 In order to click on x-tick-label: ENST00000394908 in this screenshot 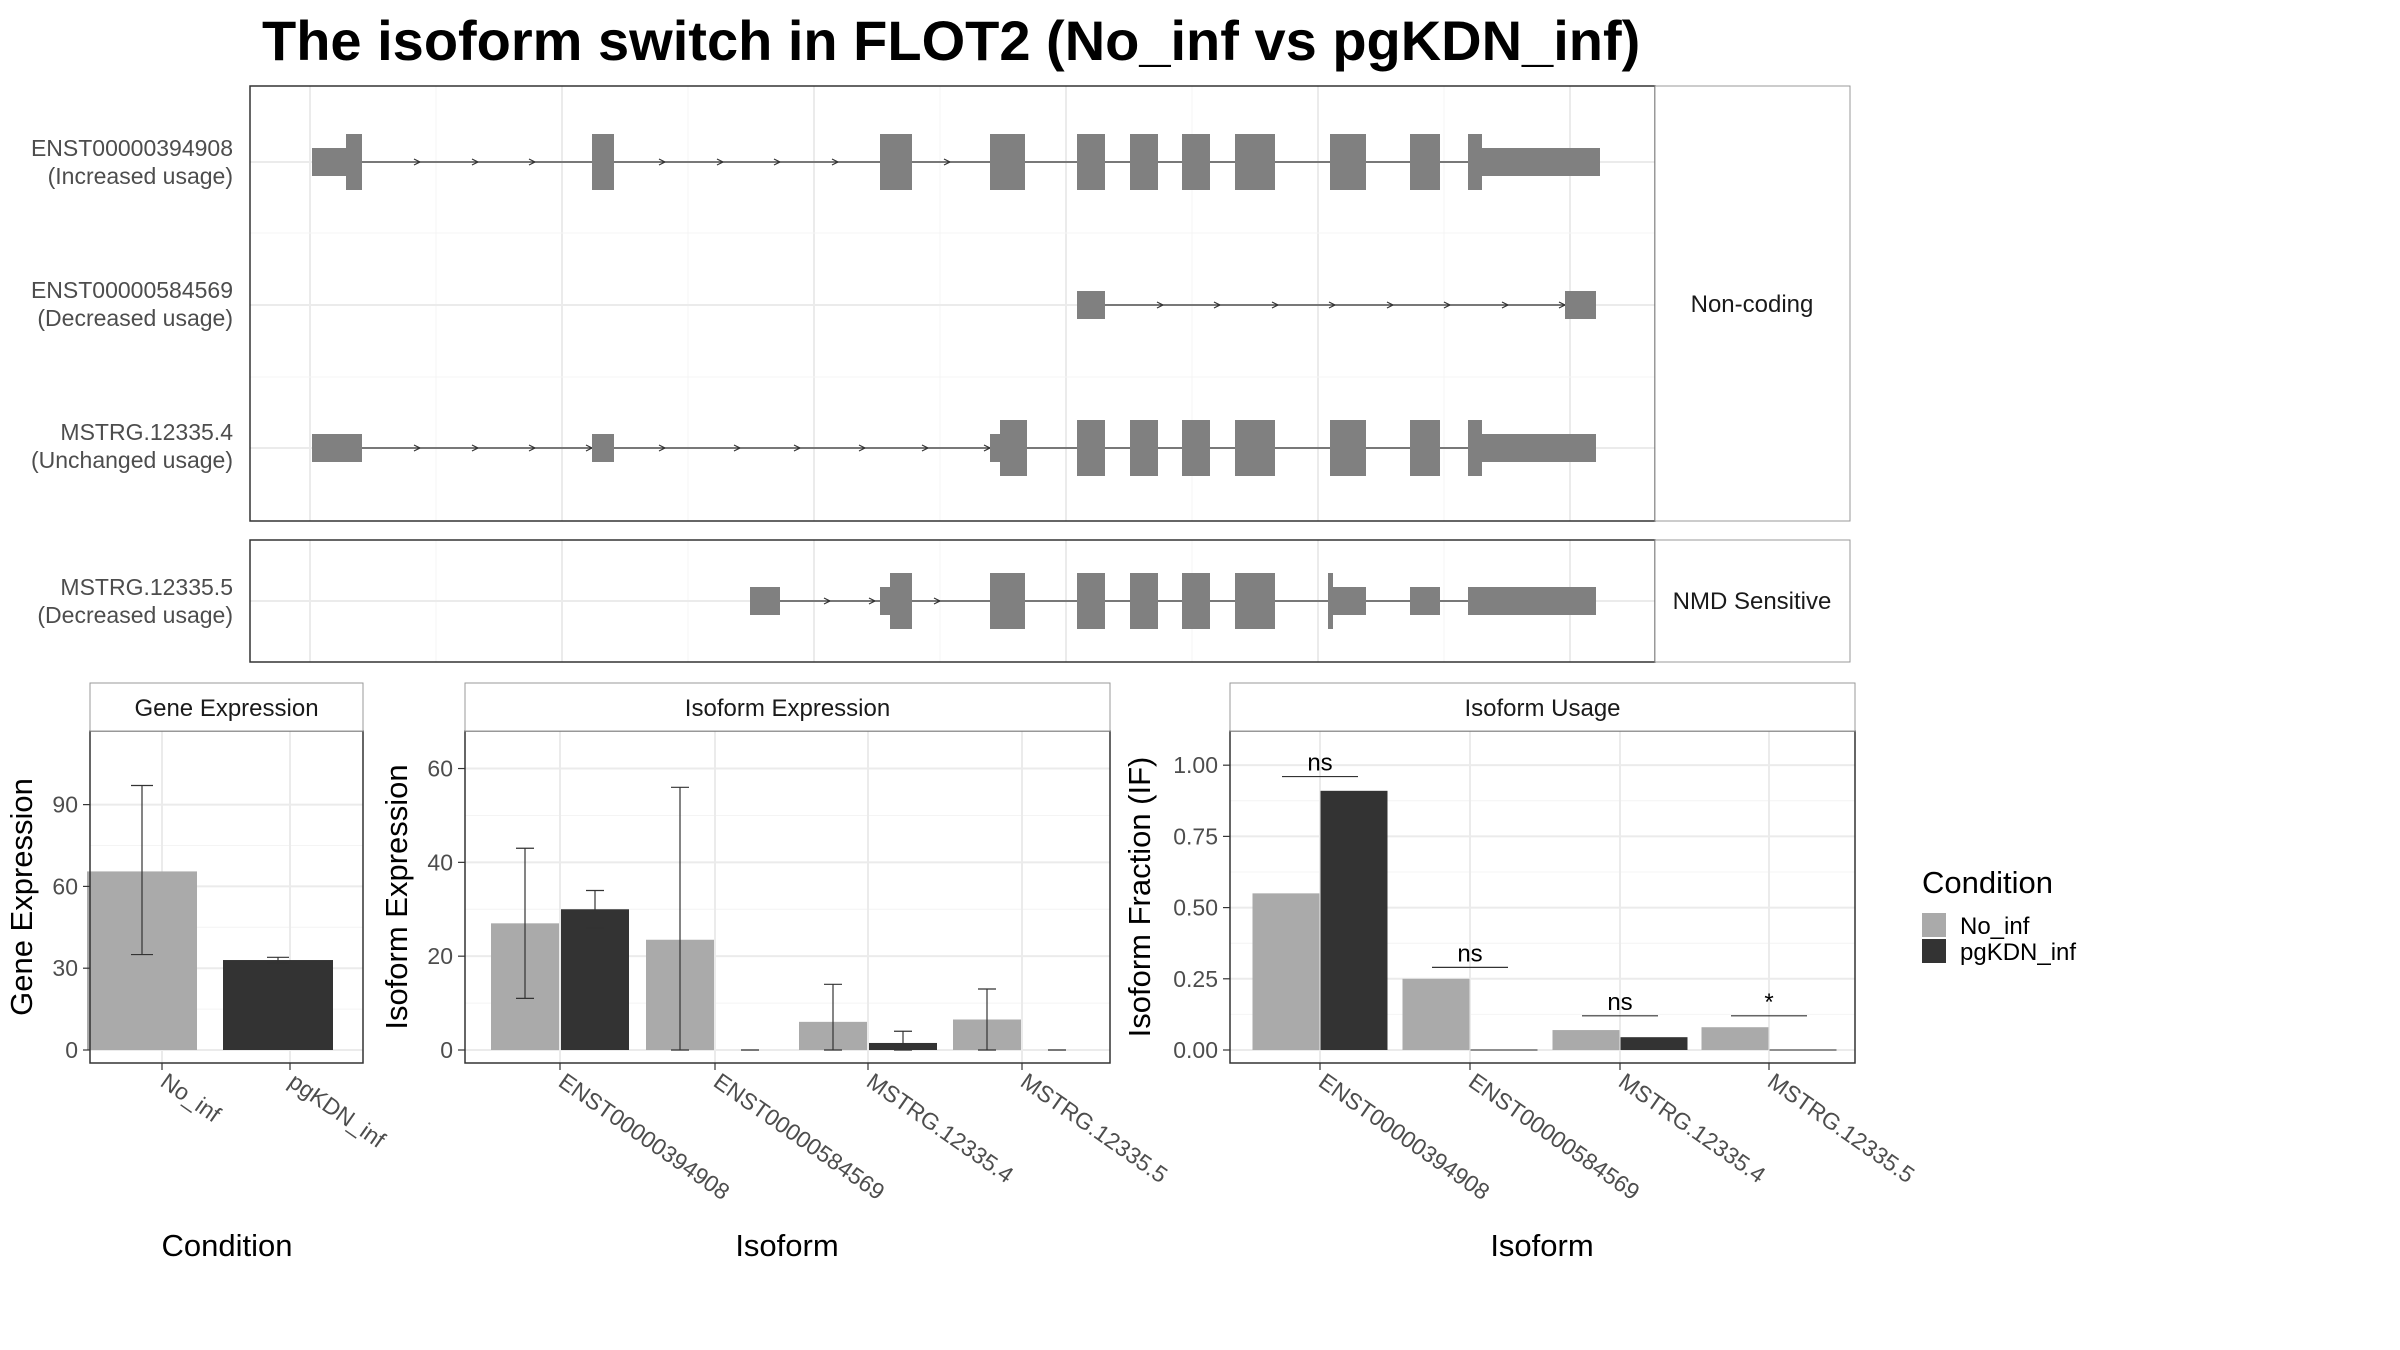, I will do `click(644, 1136)`.